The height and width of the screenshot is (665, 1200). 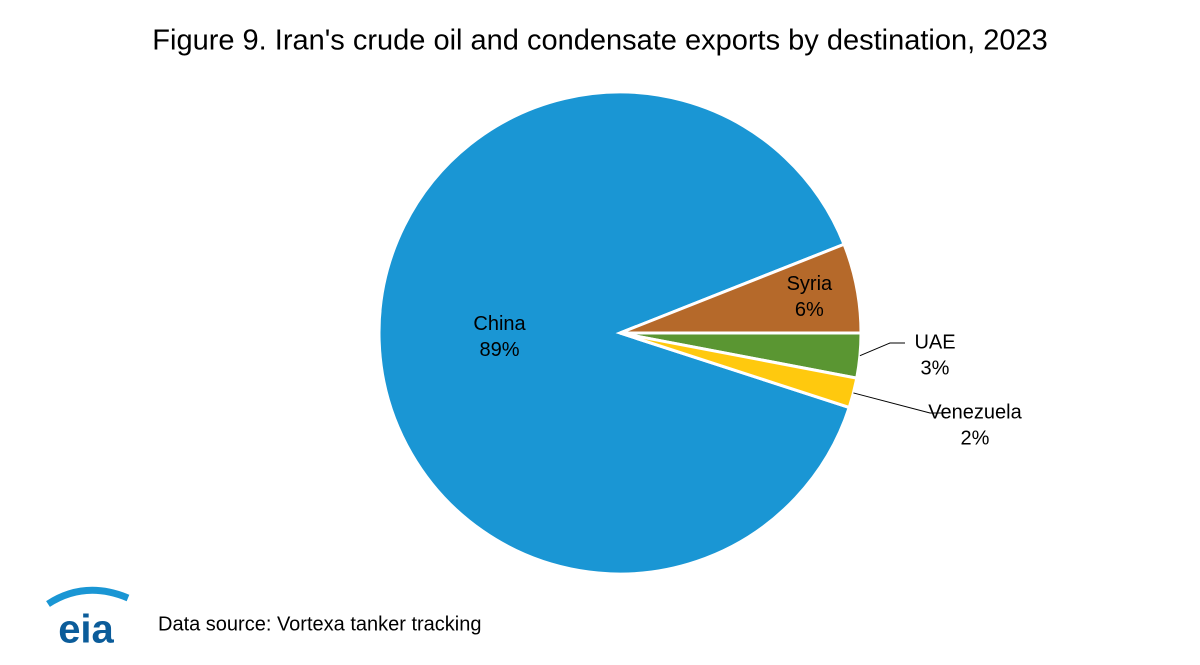 I want to click on slice-label: China, so click(x=499, y=324).